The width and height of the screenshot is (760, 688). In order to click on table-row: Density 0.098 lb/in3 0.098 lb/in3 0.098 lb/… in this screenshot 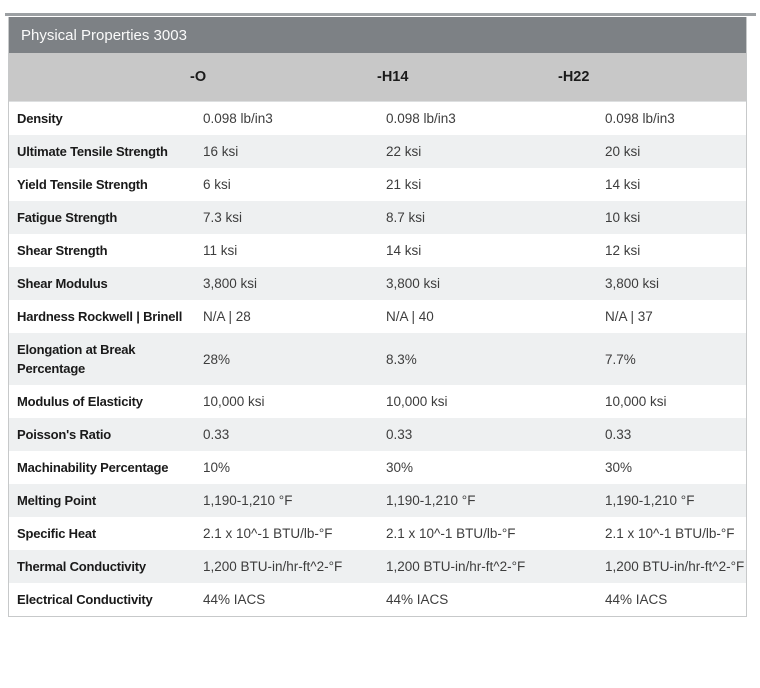, I will do `click(377, 118)`.